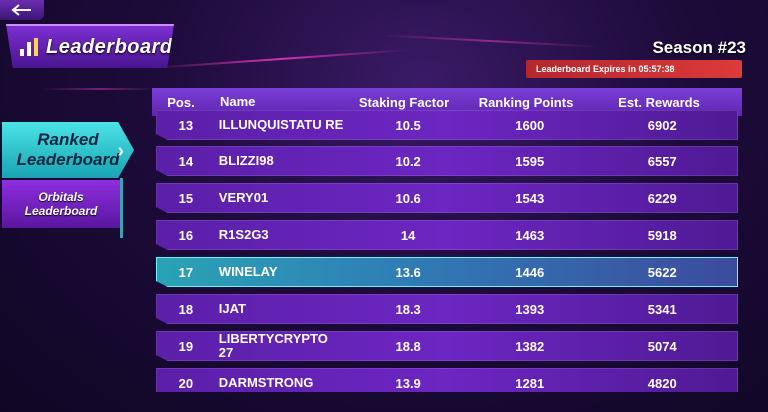 The height and width of the screenshot is (412, 768). I want to click on table-row: 18 IJAT 18.3 1393 5341, so click(447, 309).